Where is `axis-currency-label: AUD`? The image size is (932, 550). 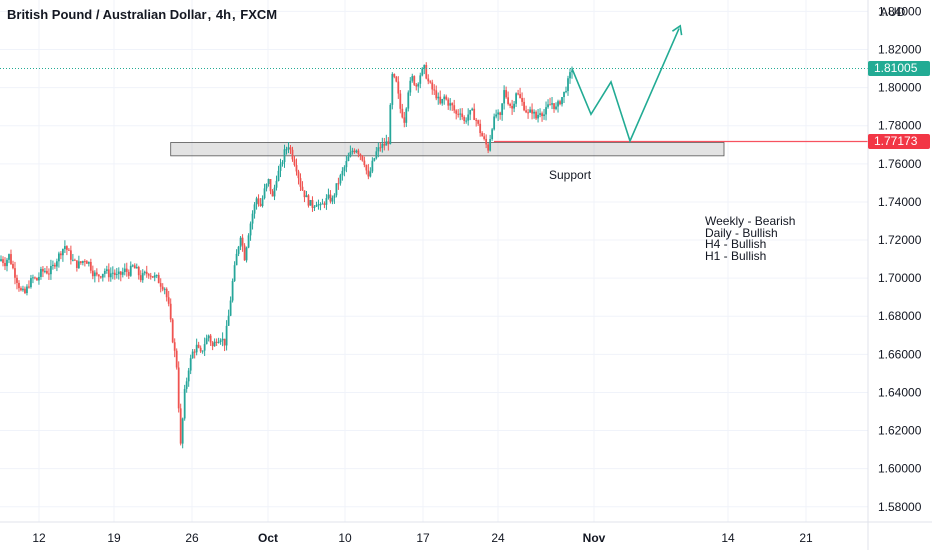
axis-currency-label: AUD is located at coordinates (893, 12).